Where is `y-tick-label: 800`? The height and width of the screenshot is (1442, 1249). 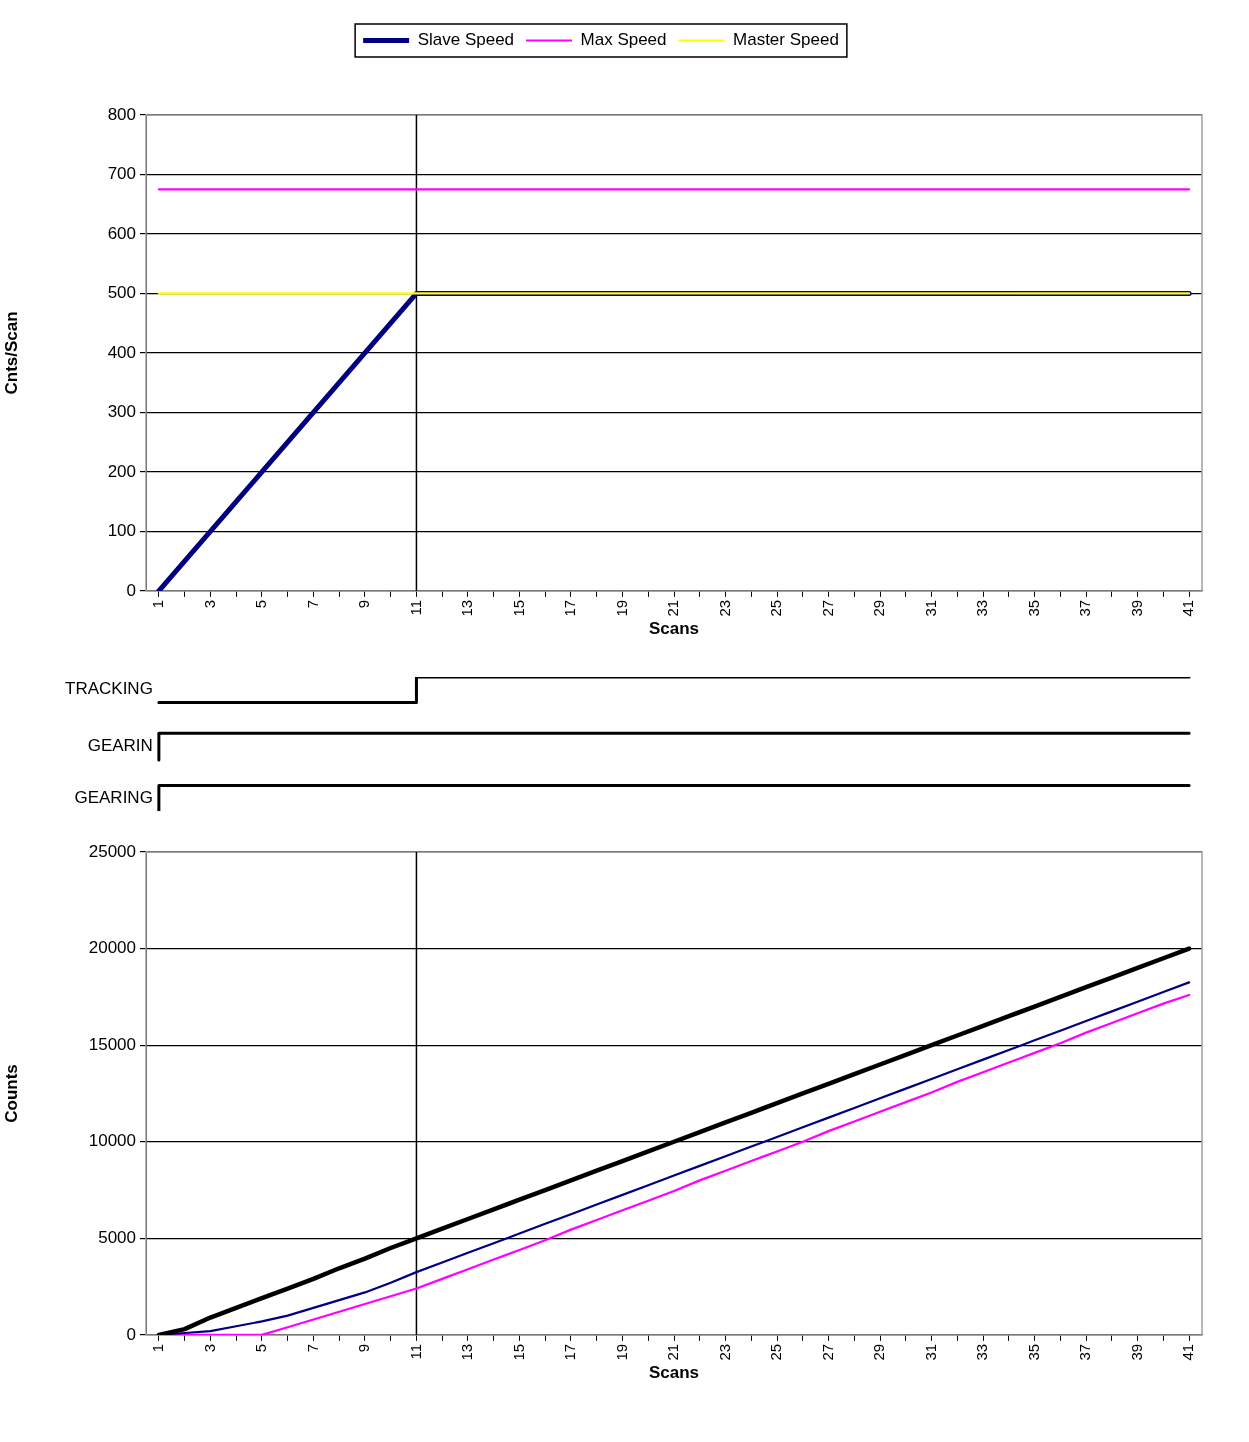 y-tick-label: 800 is located at coordinates (121, 114).